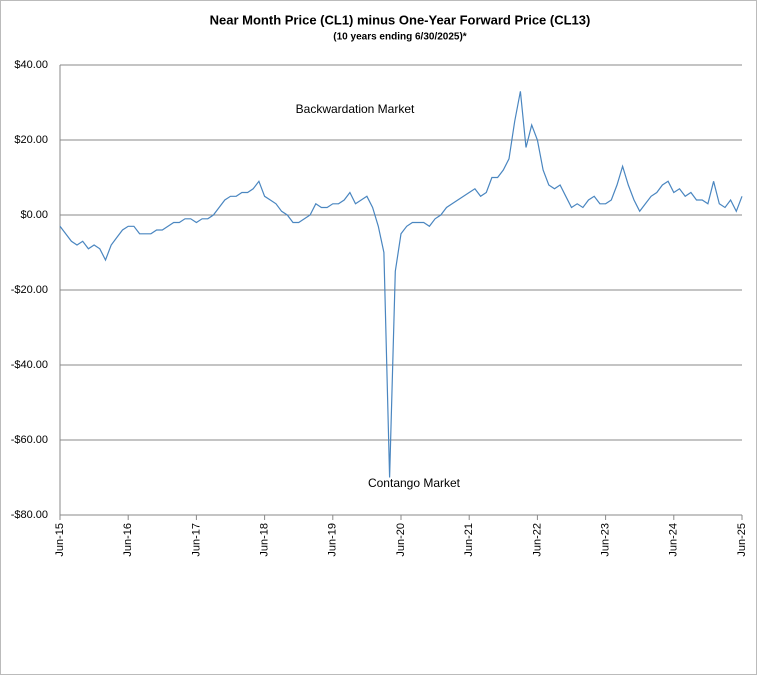 This screenshot has height=675, width=757. Describe the element at coordinates (401, 540) in the screenshot. I see `x-tick-label: Jun-20` at that location.